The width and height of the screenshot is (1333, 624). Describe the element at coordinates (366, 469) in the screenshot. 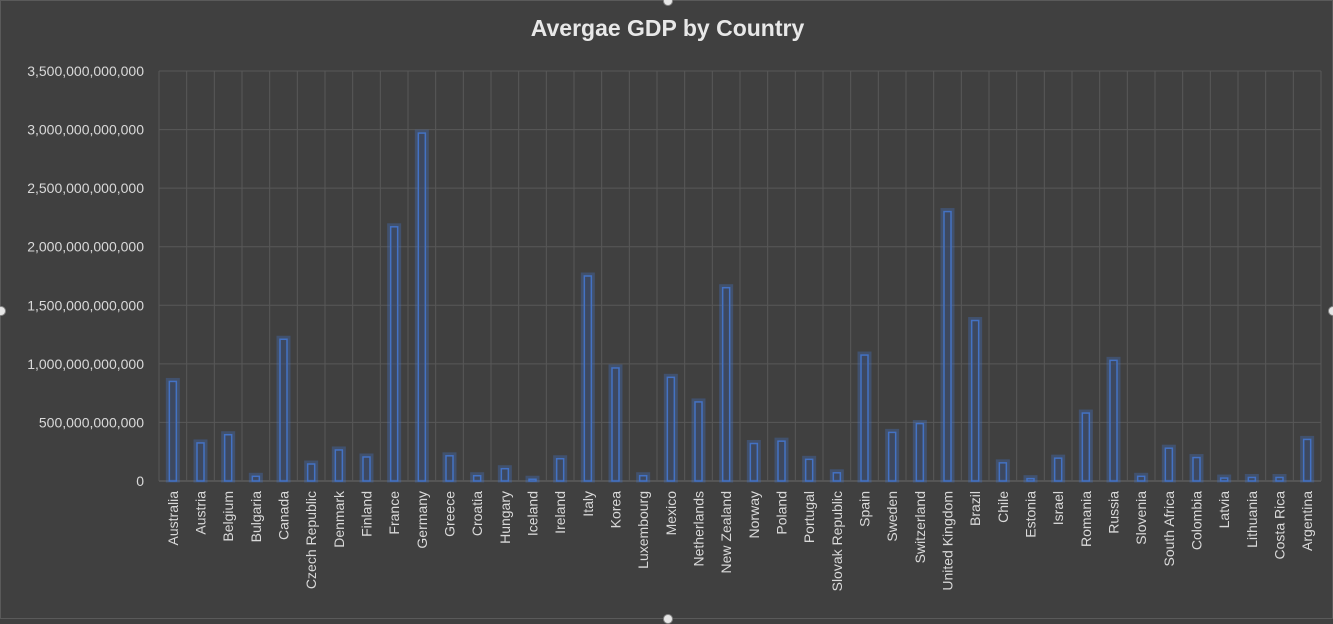

I see `bar-finland` at that location.